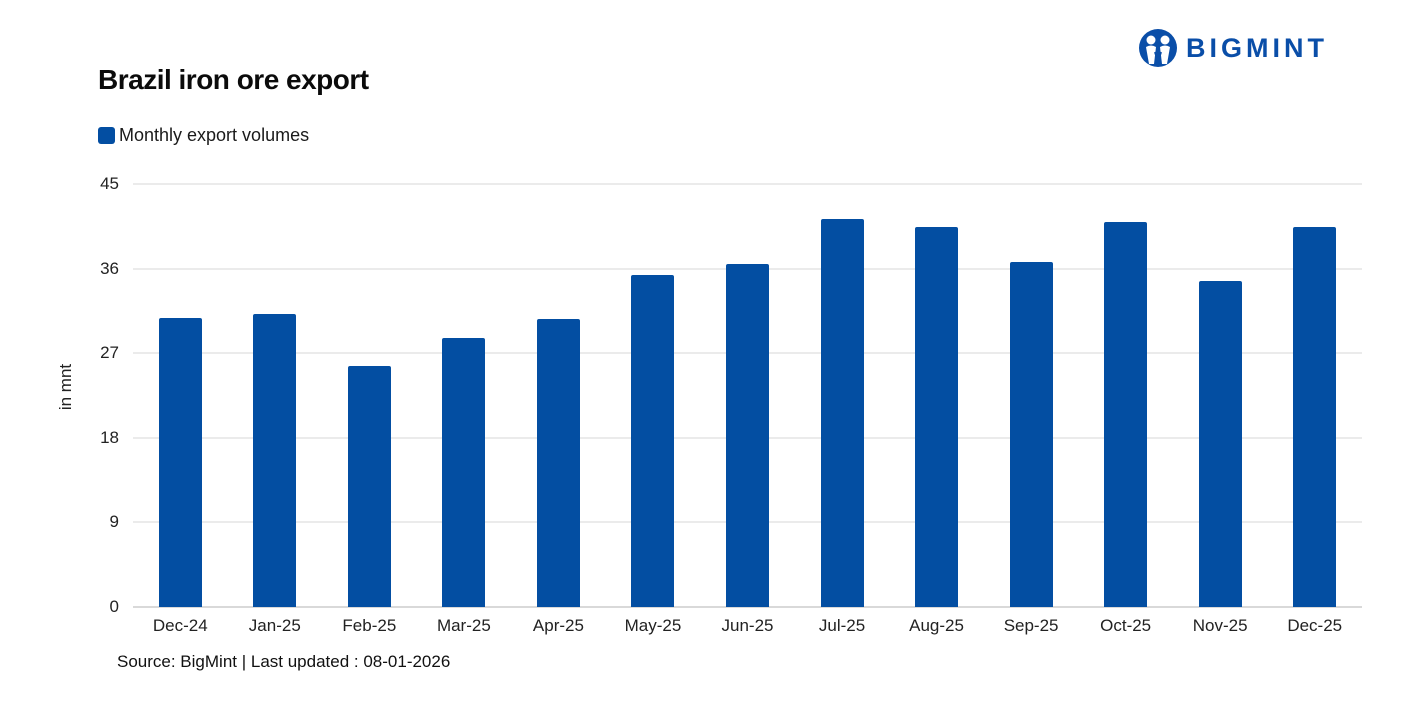  Describe the element at coordinates (1158, 48) in the screenshot. I see `bigmint-people-icon` at that location.